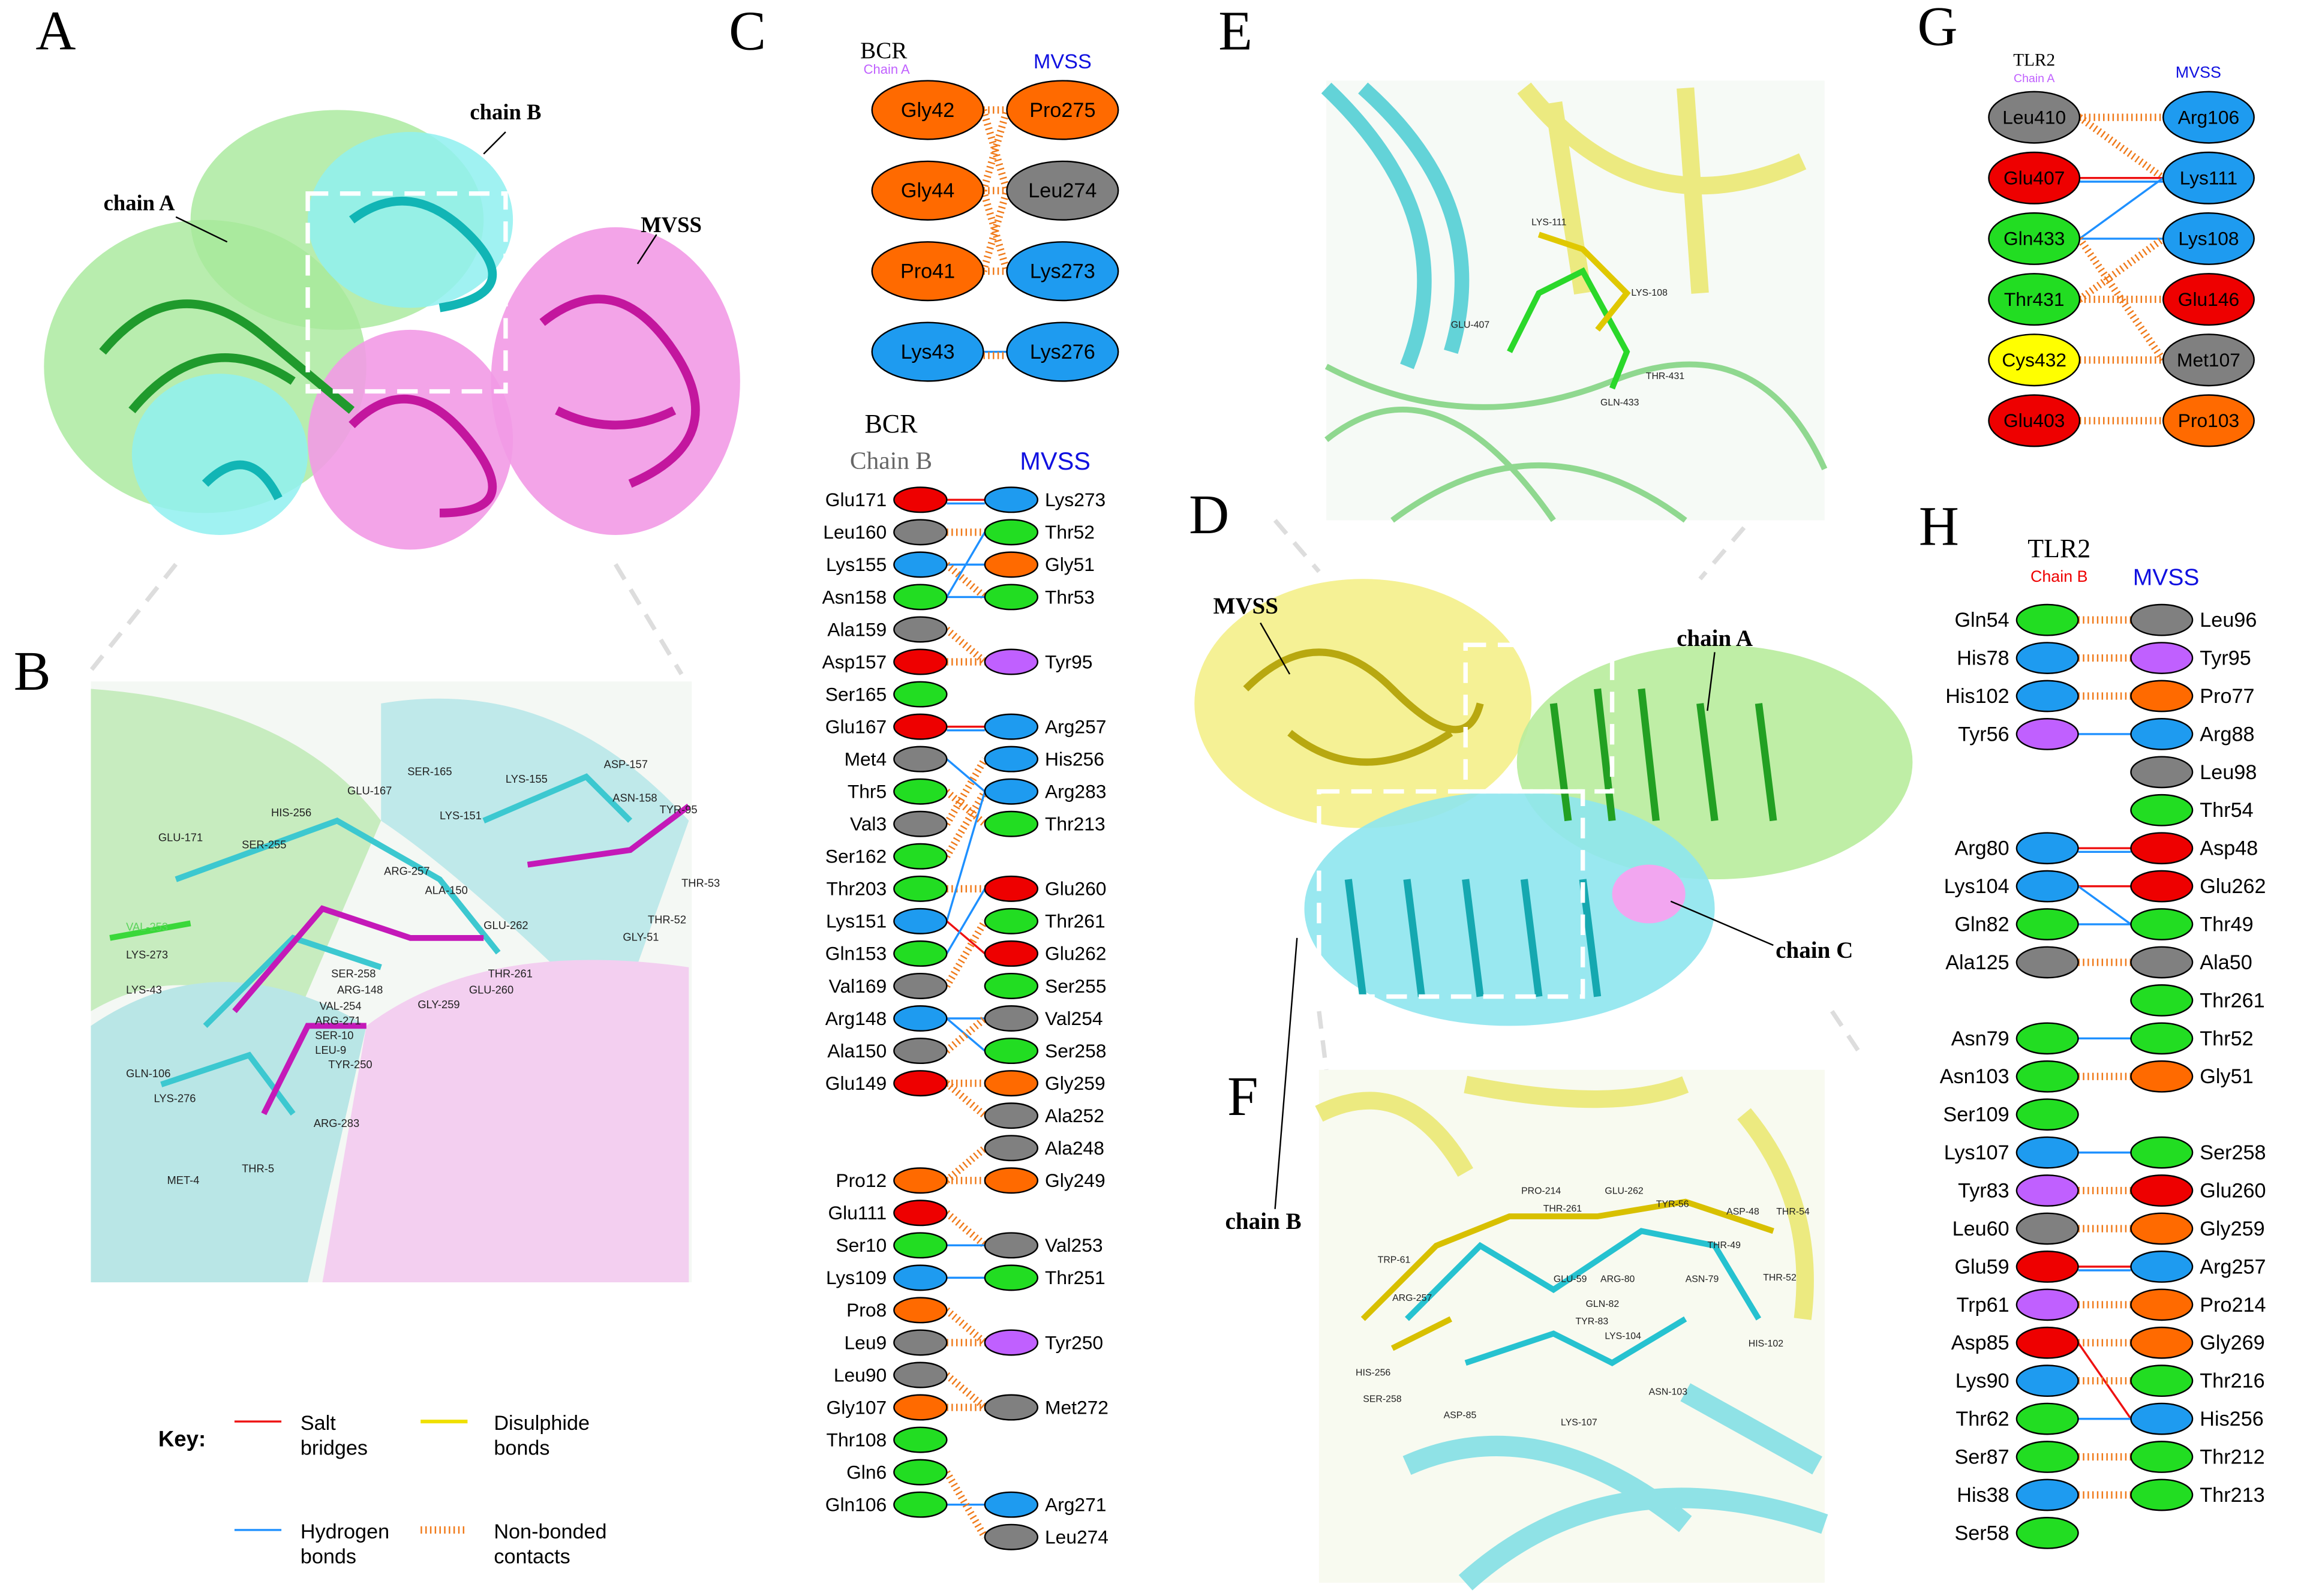 This screenshot has height=1596, width=2298. I want to click on residue-name: Thr49, so click(2226, 924).